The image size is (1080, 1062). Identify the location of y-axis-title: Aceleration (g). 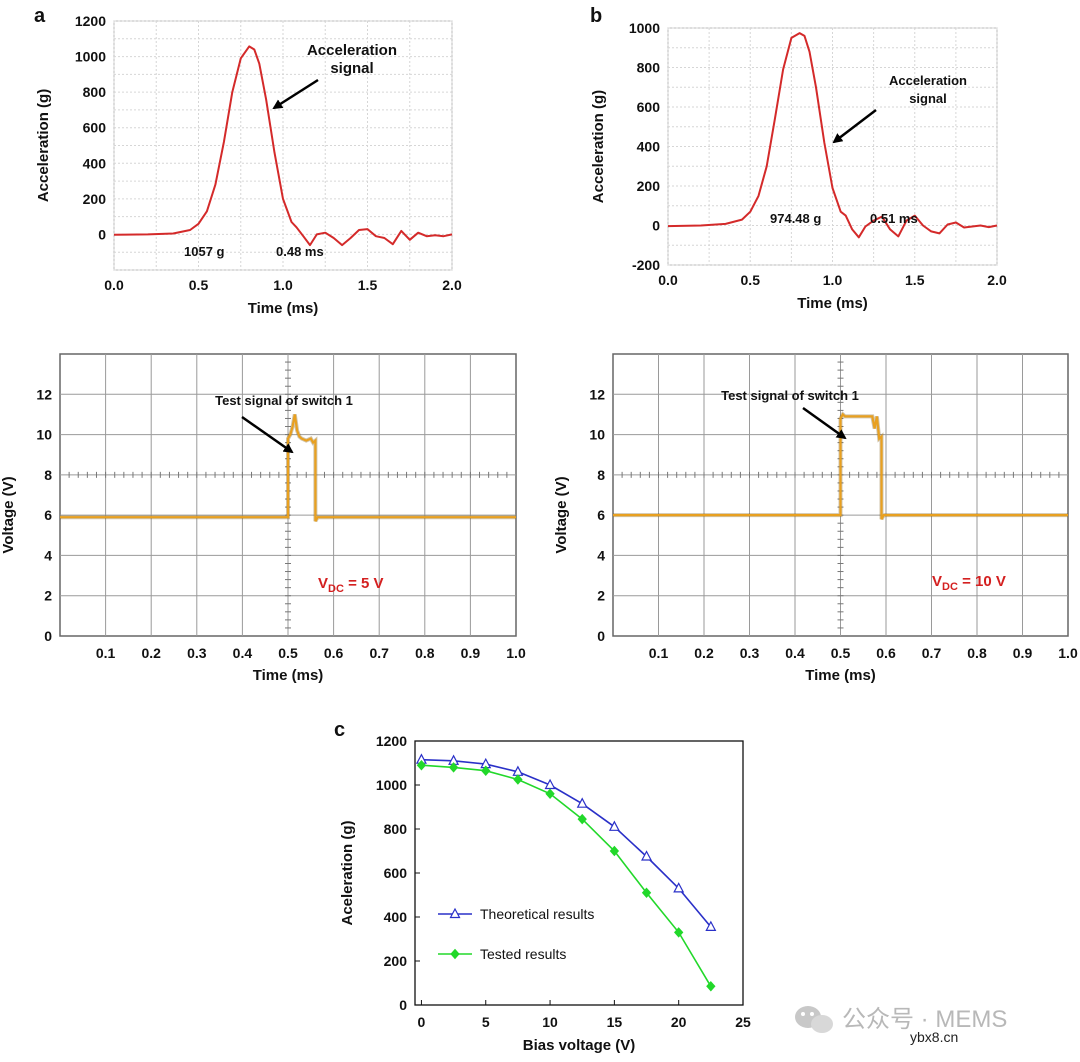
(347, 872).